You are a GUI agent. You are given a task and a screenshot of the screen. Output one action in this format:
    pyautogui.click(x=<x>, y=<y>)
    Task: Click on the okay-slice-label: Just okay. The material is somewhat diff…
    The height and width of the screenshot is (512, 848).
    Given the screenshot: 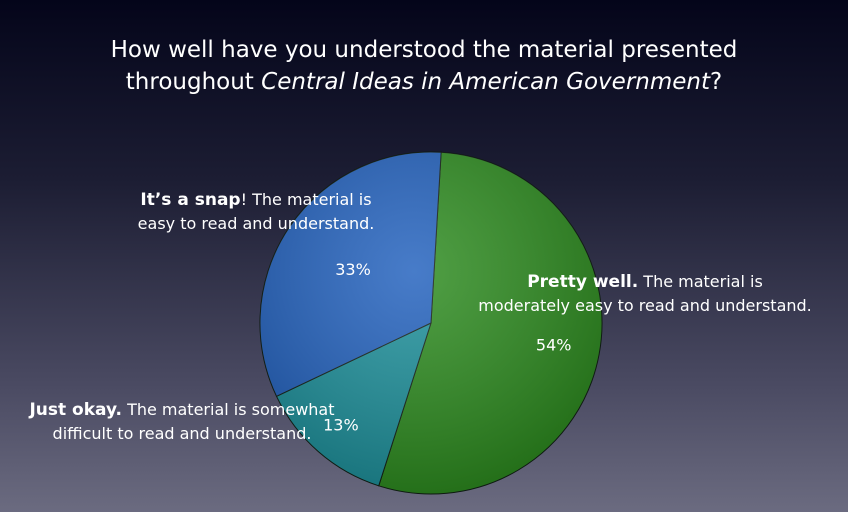 What is the action you would take?
    pyautogui.click(x=182, y=422)
    